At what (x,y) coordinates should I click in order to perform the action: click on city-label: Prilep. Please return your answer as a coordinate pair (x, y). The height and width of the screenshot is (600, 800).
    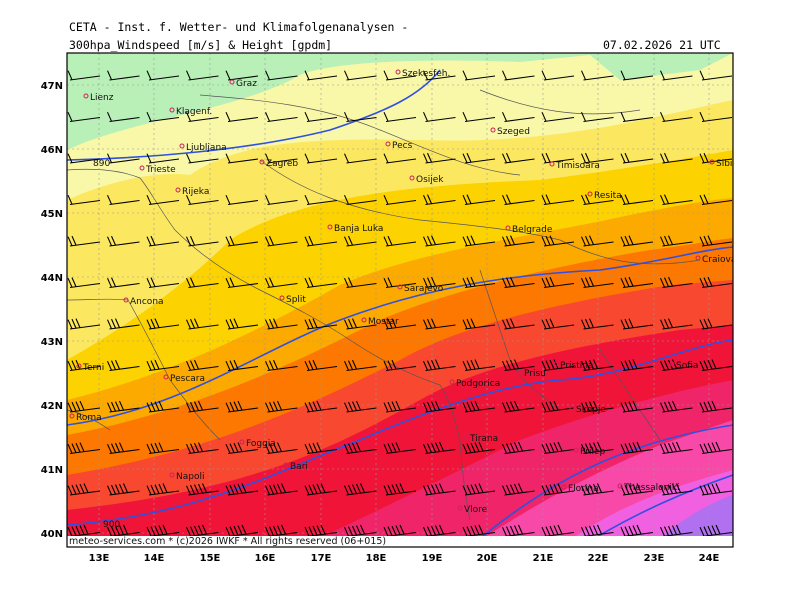
    Looking at the image, I should click on (593, 452).